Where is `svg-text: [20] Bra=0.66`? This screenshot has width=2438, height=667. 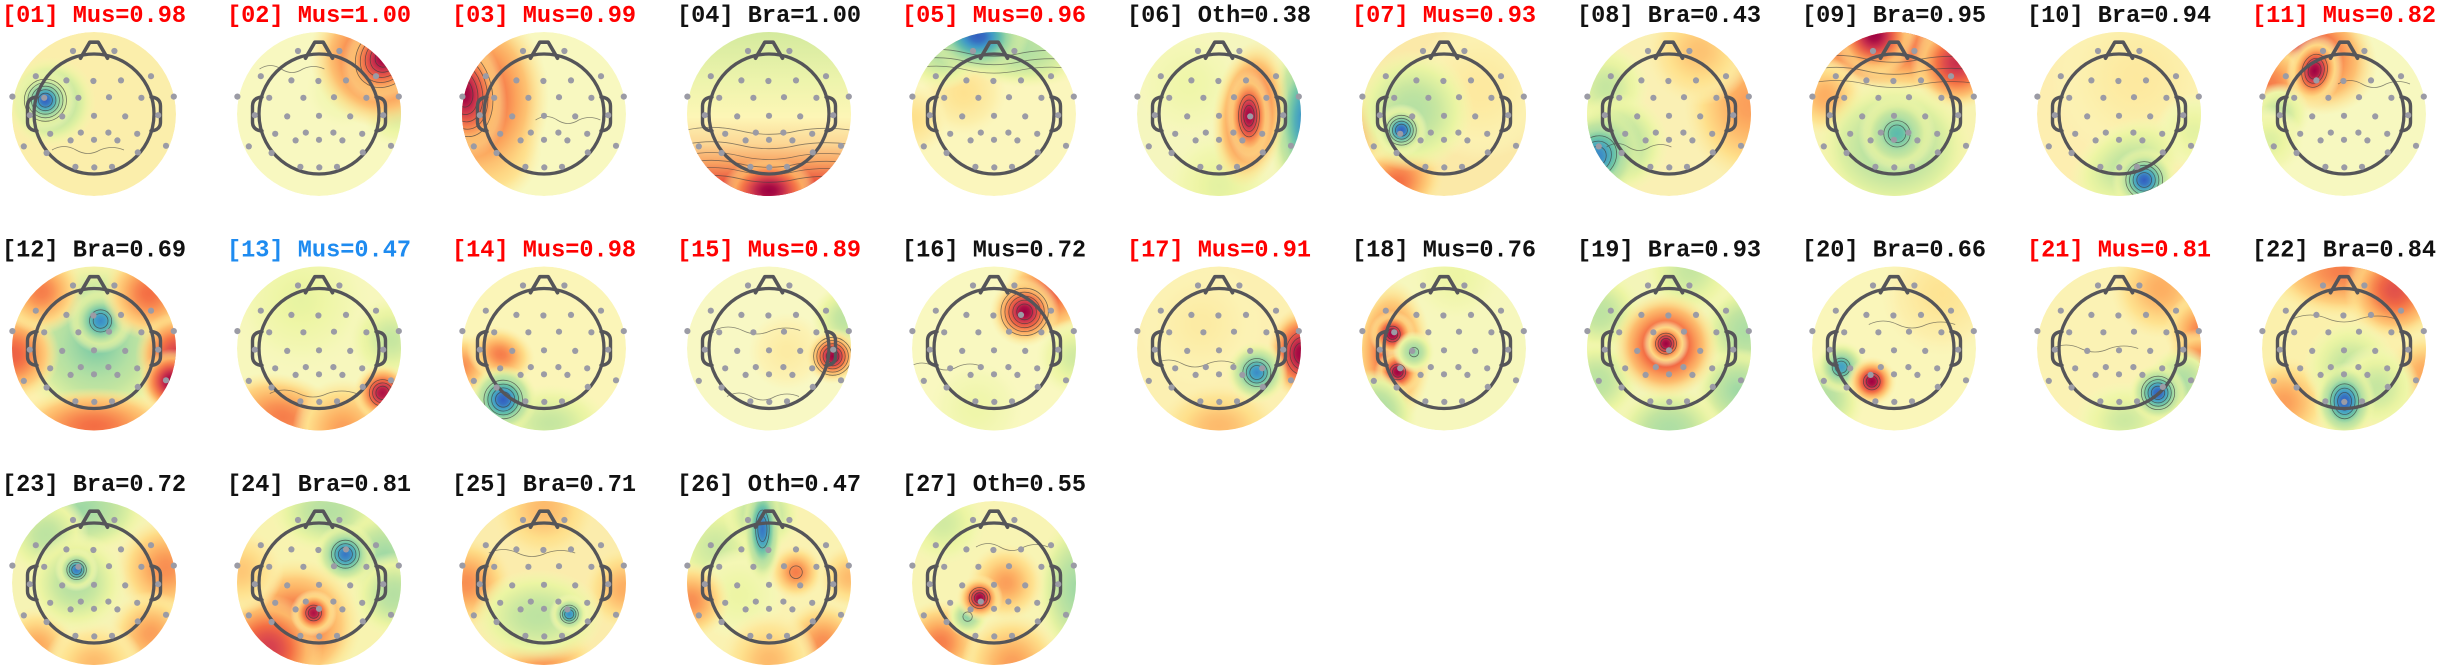 svg-text: [20] Bra=0.66 is located at coordinates (1894, 251).